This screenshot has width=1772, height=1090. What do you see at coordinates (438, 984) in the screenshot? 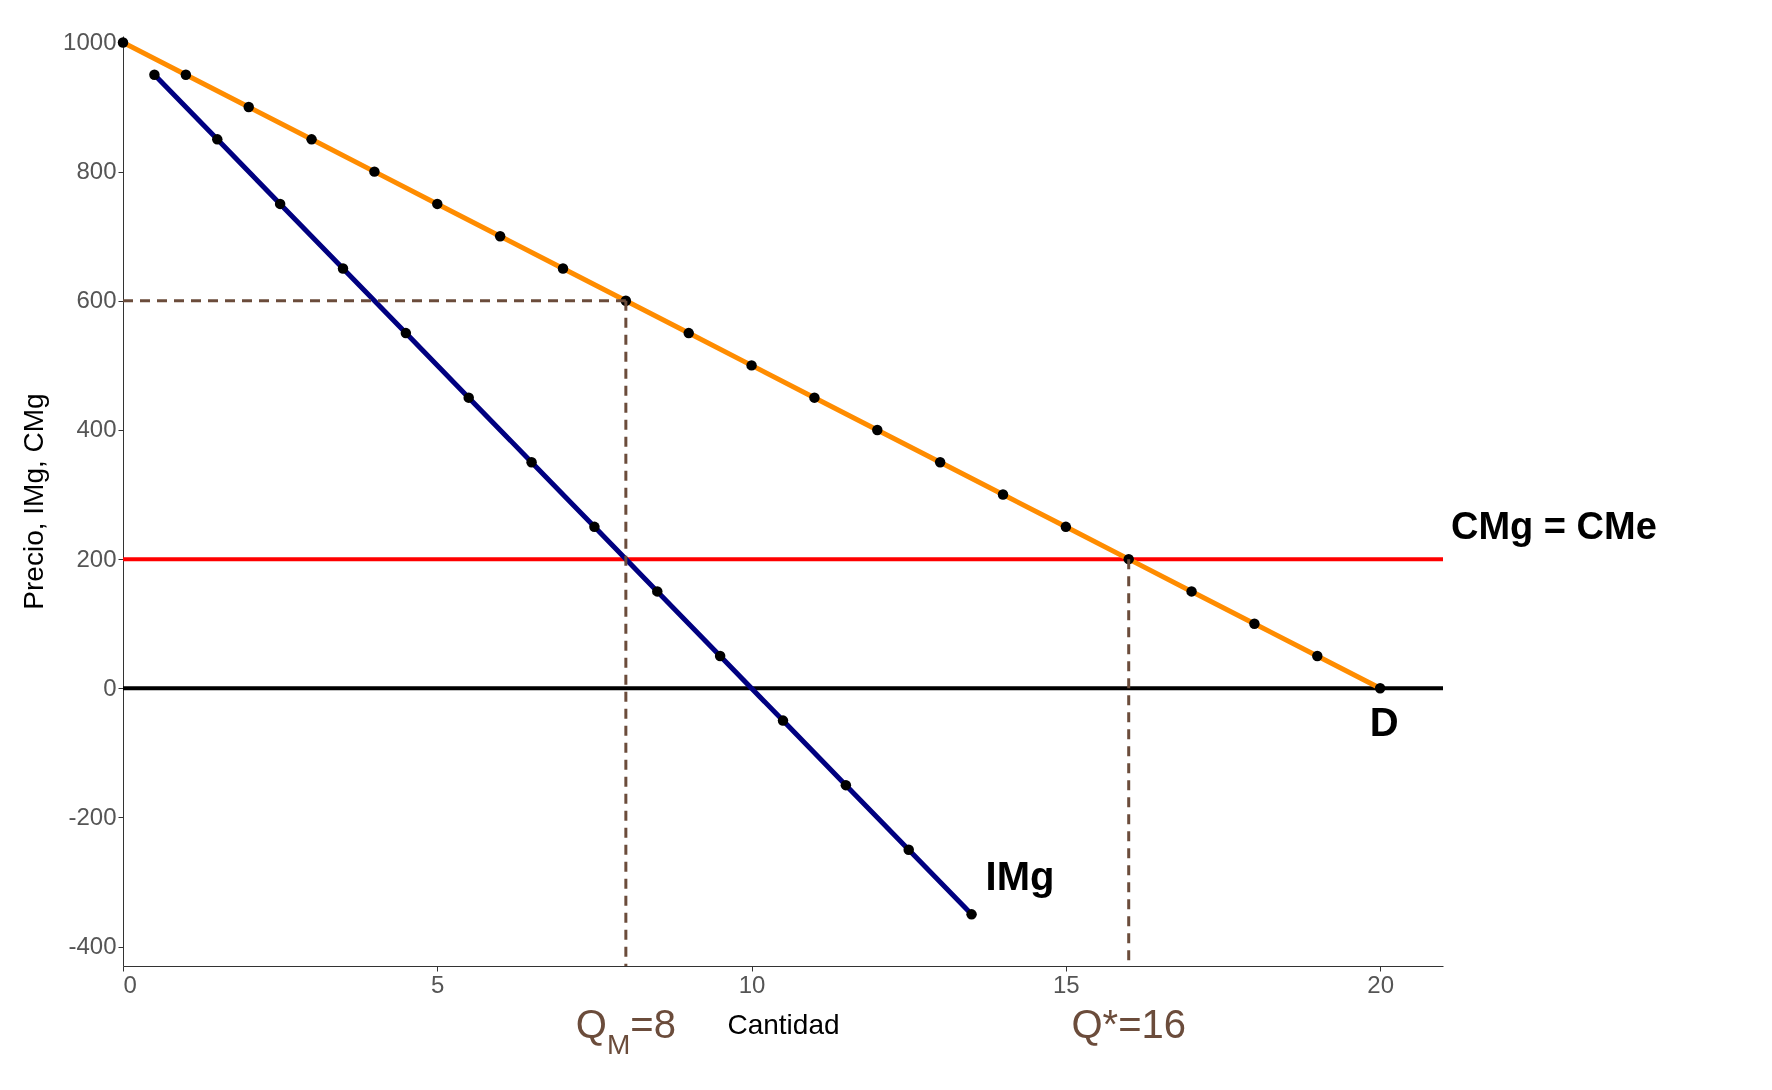
I see `x-tick-label: 5` at bounding box center [438, 984].